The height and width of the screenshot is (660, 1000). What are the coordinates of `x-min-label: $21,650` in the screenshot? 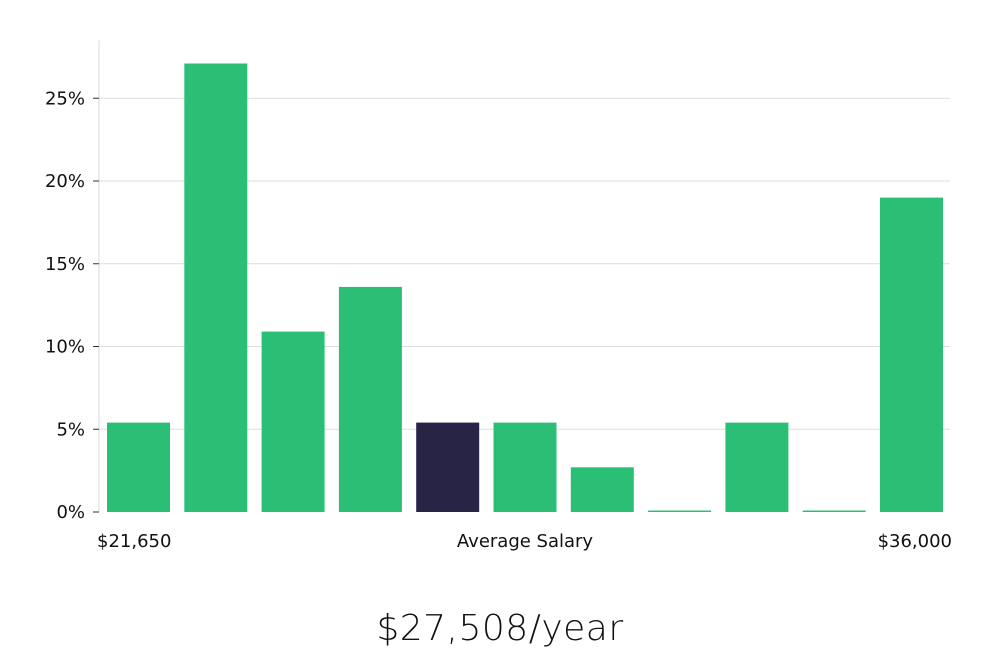 It's located at (134, 541).